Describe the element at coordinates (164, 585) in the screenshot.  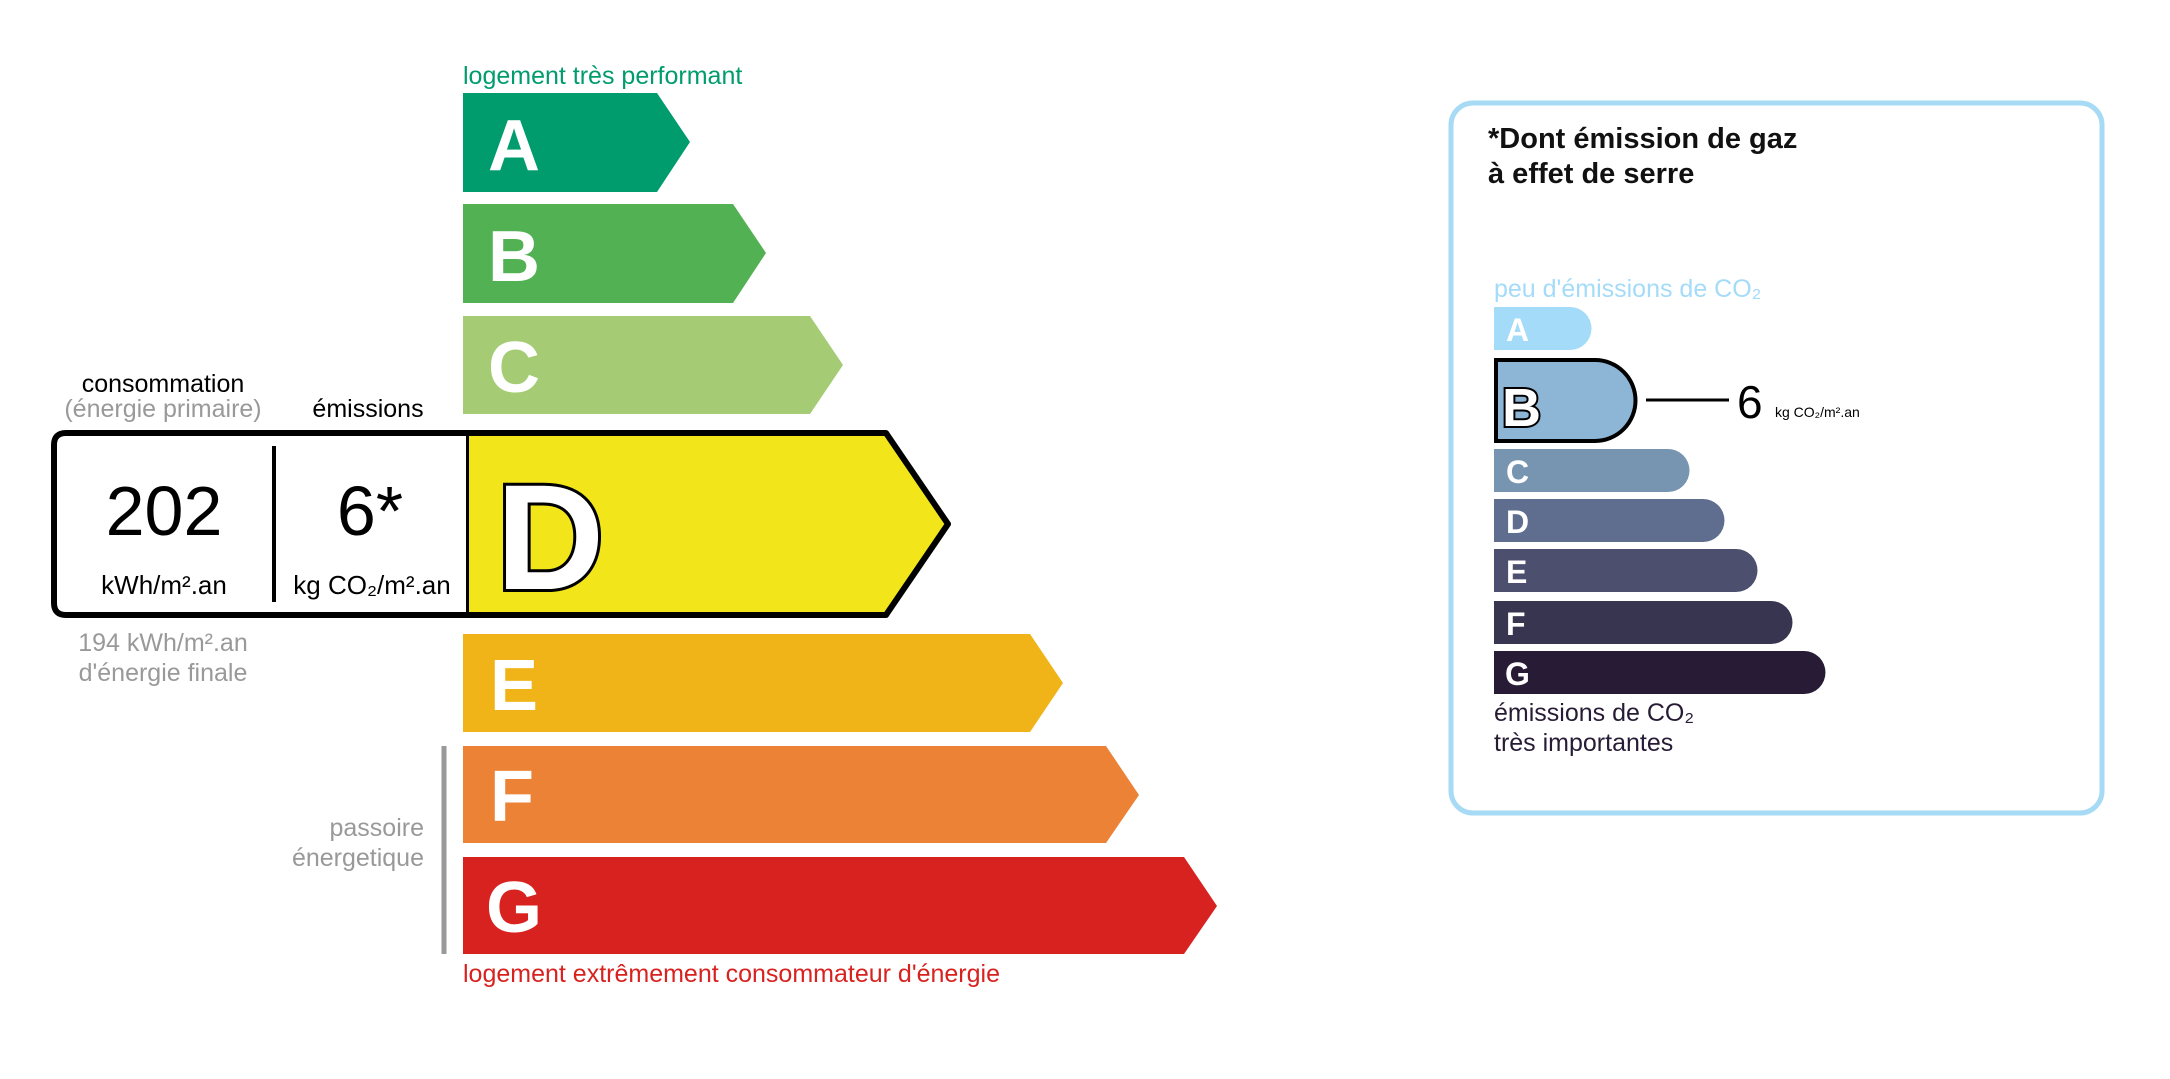
I see `consumption-unit: kWh/m².an` at that location.